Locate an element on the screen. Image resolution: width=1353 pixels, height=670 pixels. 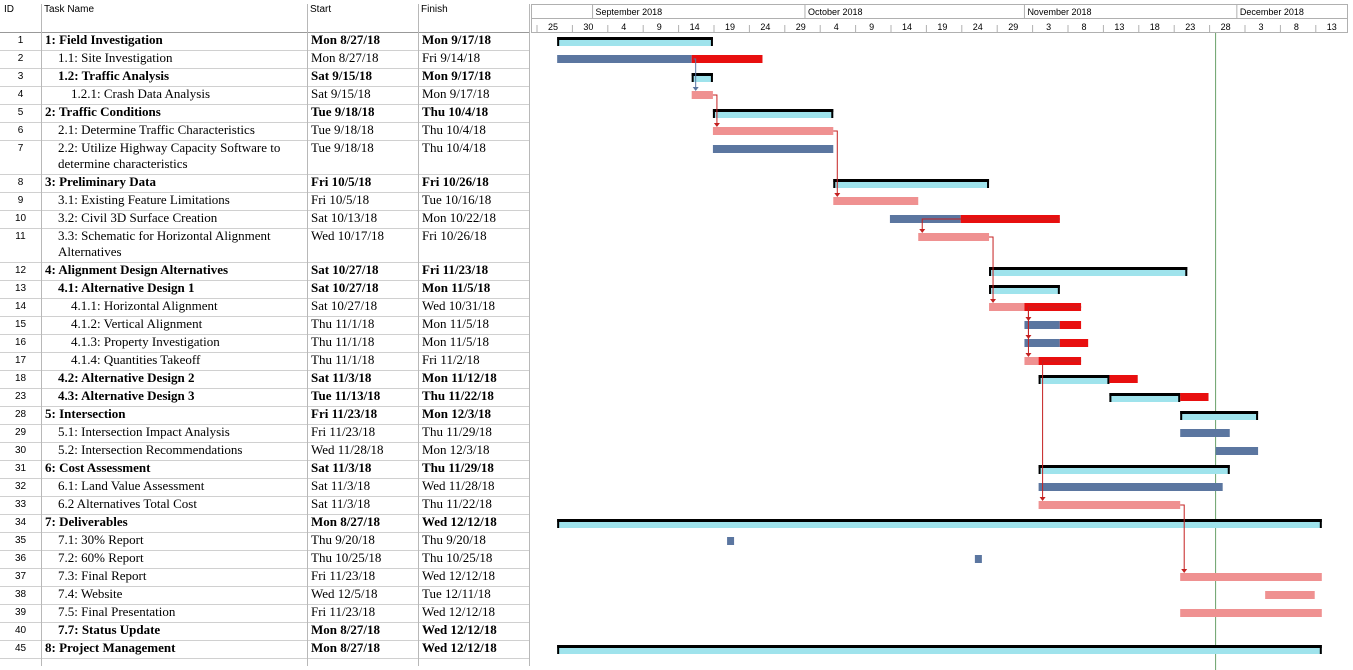
task-finish-cell: Fri 11/23/18 is located at coordinates (455, 269).